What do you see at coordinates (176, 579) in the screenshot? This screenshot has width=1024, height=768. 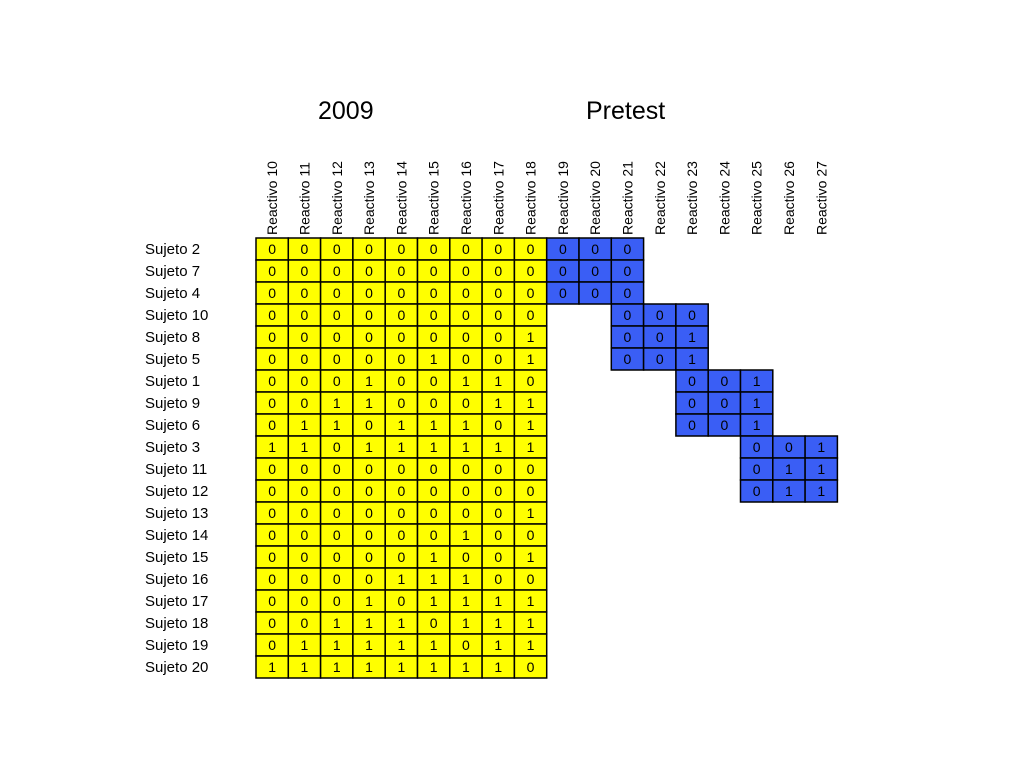 I see `row-label: Sujeto 16` at bounding box center [176, 579].